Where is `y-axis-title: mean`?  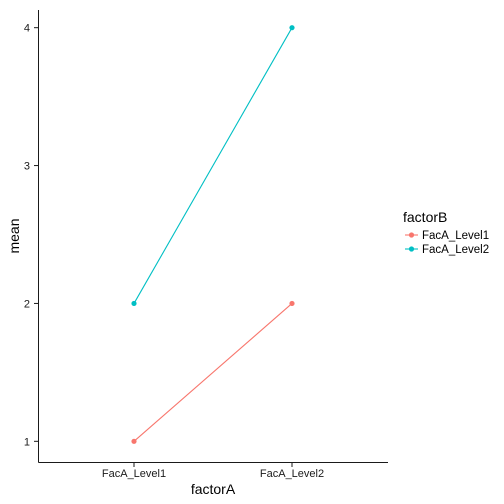 y-axis-title: mean is located at coordinates (14, 235).